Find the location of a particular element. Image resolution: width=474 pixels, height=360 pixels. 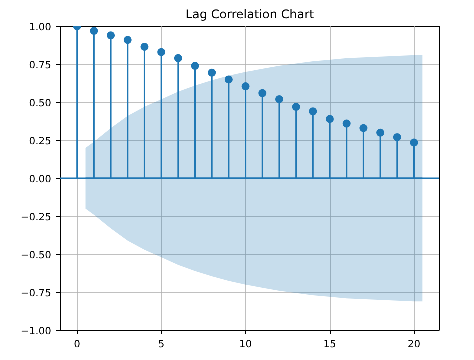

chart-title: Lag Correlation Chart is located at coordinates (250, 15).